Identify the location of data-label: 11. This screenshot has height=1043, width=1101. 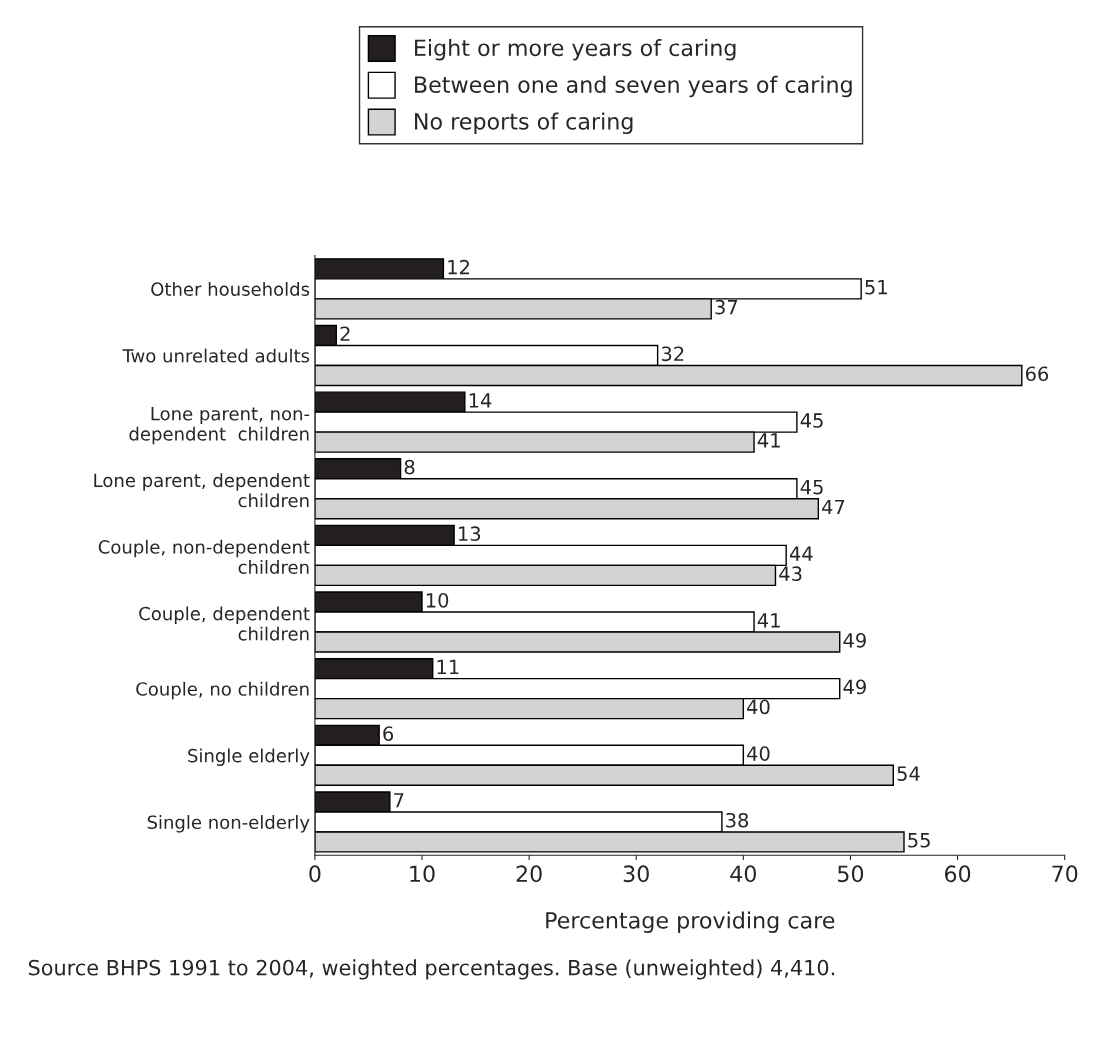
(448, 667).